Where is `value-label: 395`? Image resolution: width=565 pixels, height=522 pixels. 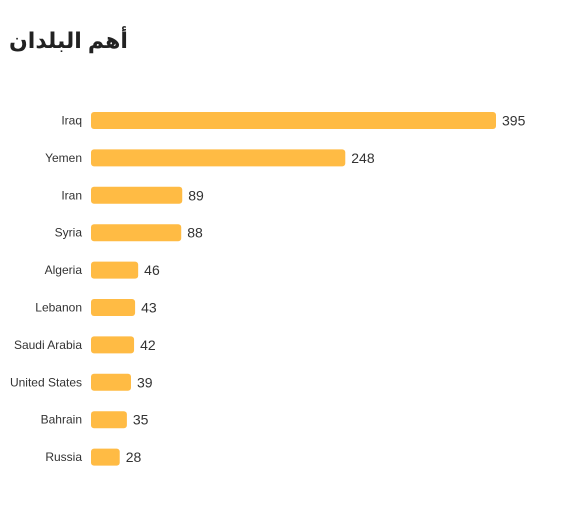
value-label: 395 is located at coordinates (514, 121).